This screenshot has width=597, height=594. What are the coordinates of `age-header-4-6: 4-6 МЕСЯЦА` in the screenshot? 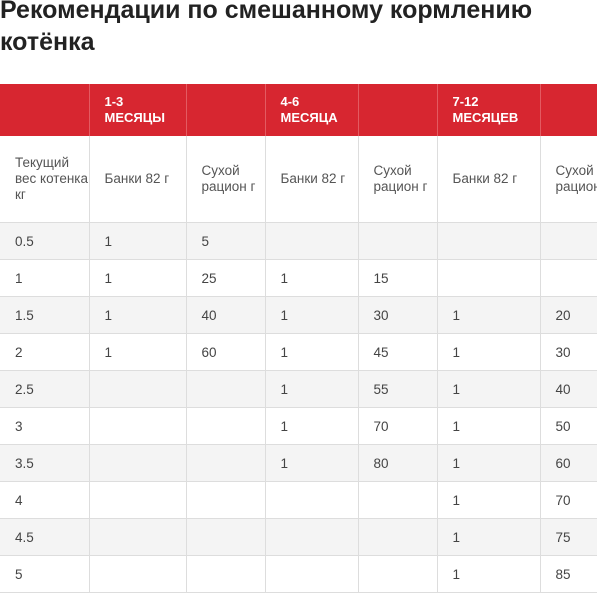 It's located at (312, 110).